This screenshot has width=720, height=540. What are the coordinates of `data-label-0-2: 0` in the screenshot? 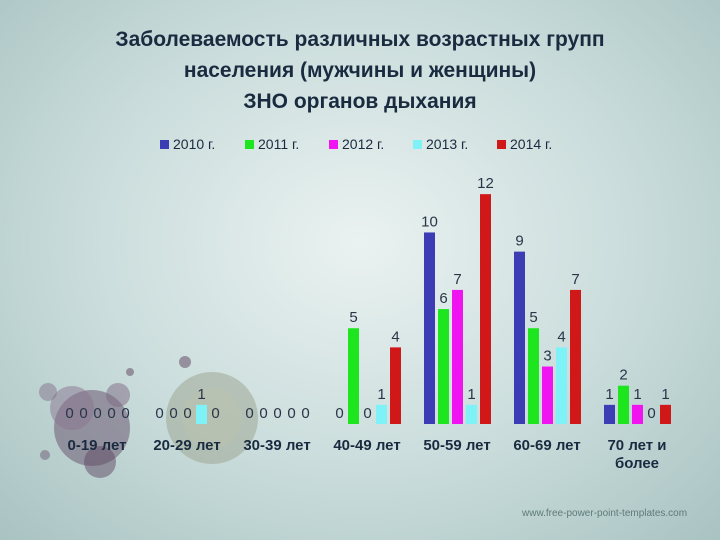 It's located at (97, 413).